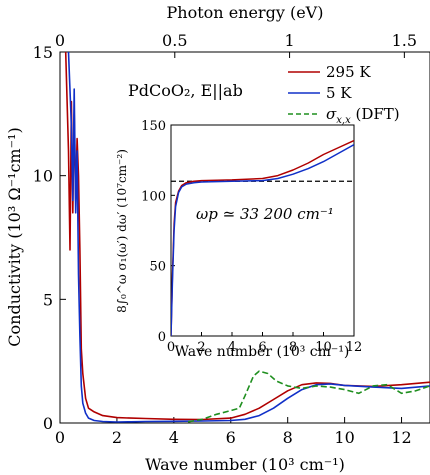 Image resolution: width=430 pixels, height=475 pixels. I want to click on x-tick-label: 10, so click(344, 437).